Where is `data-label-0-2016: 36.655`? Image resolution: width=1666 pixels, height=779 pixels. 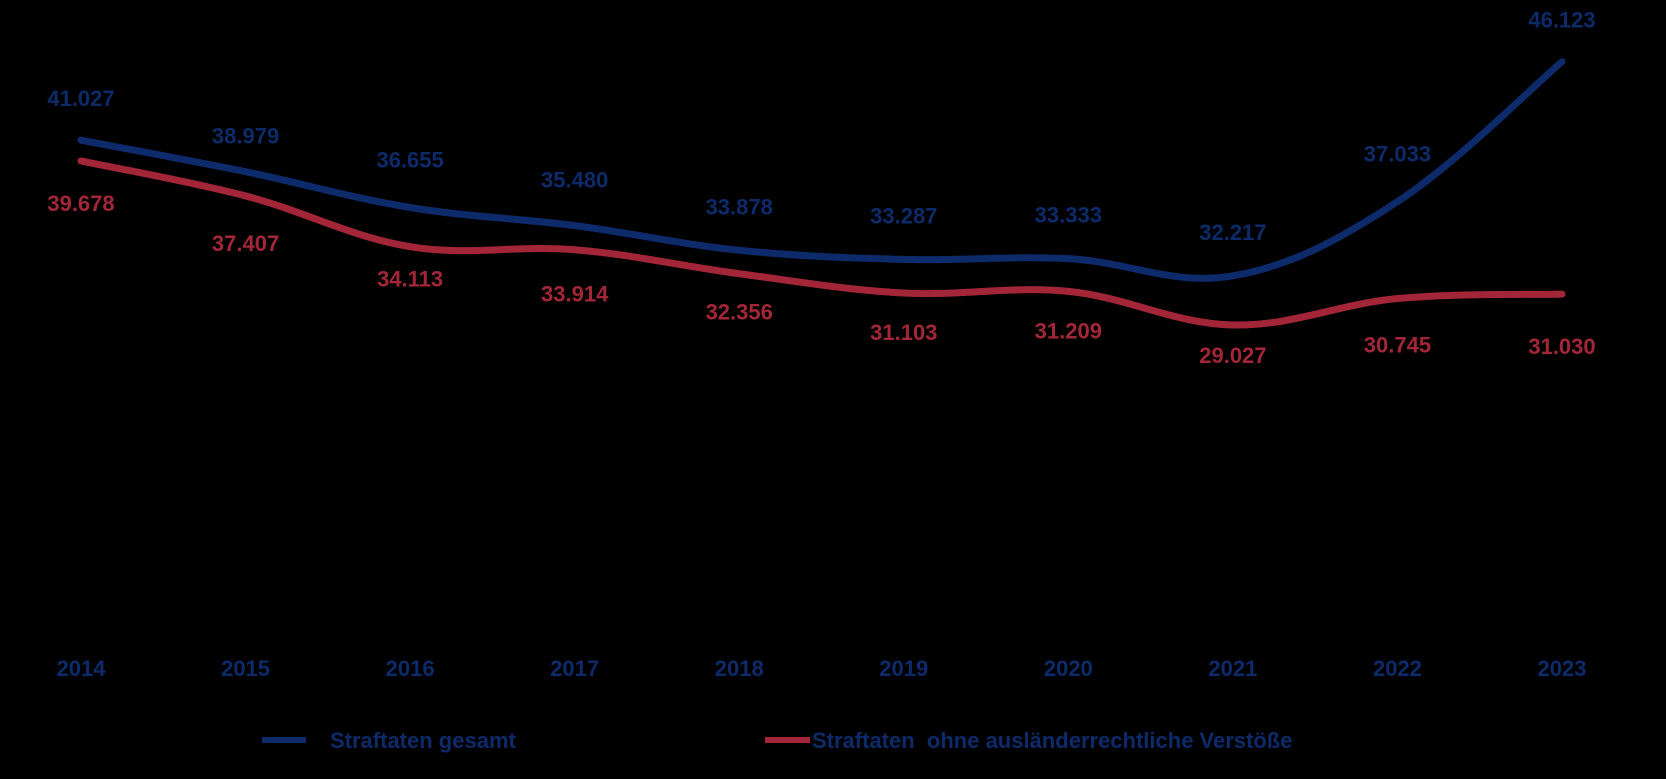 data-label-0-2016: 36.655 is located at coordinates (409, 160).